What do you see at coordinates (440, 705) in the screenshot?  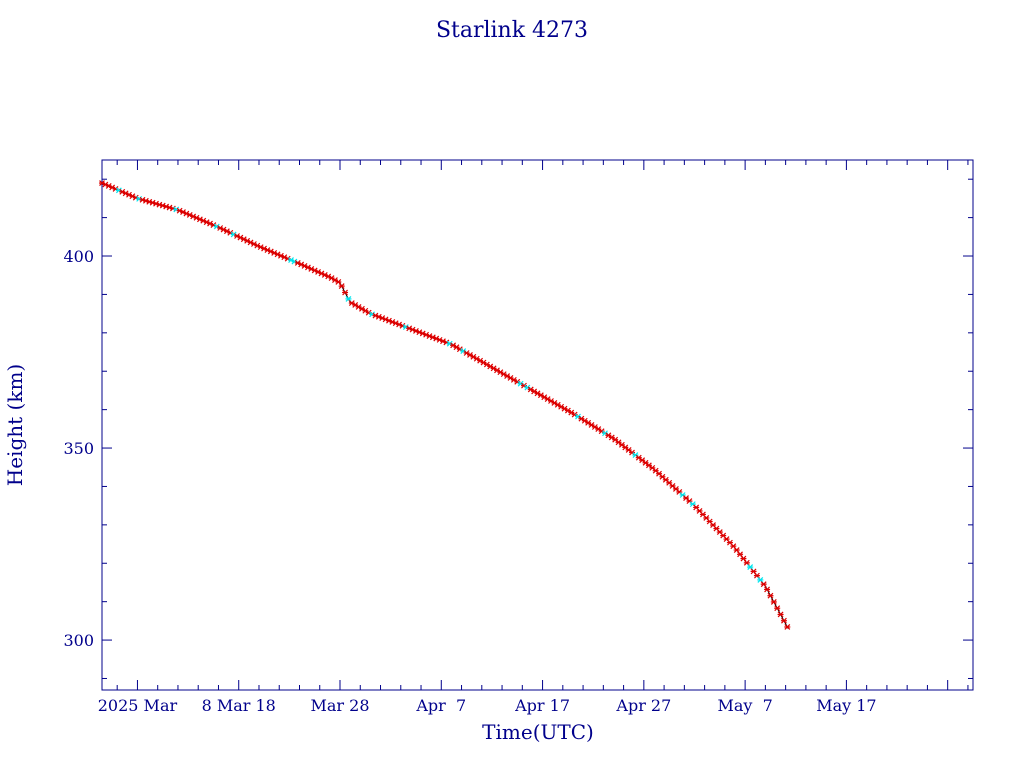 I see `x-tick-label: Apr 7` at bounding box center [440, 705].